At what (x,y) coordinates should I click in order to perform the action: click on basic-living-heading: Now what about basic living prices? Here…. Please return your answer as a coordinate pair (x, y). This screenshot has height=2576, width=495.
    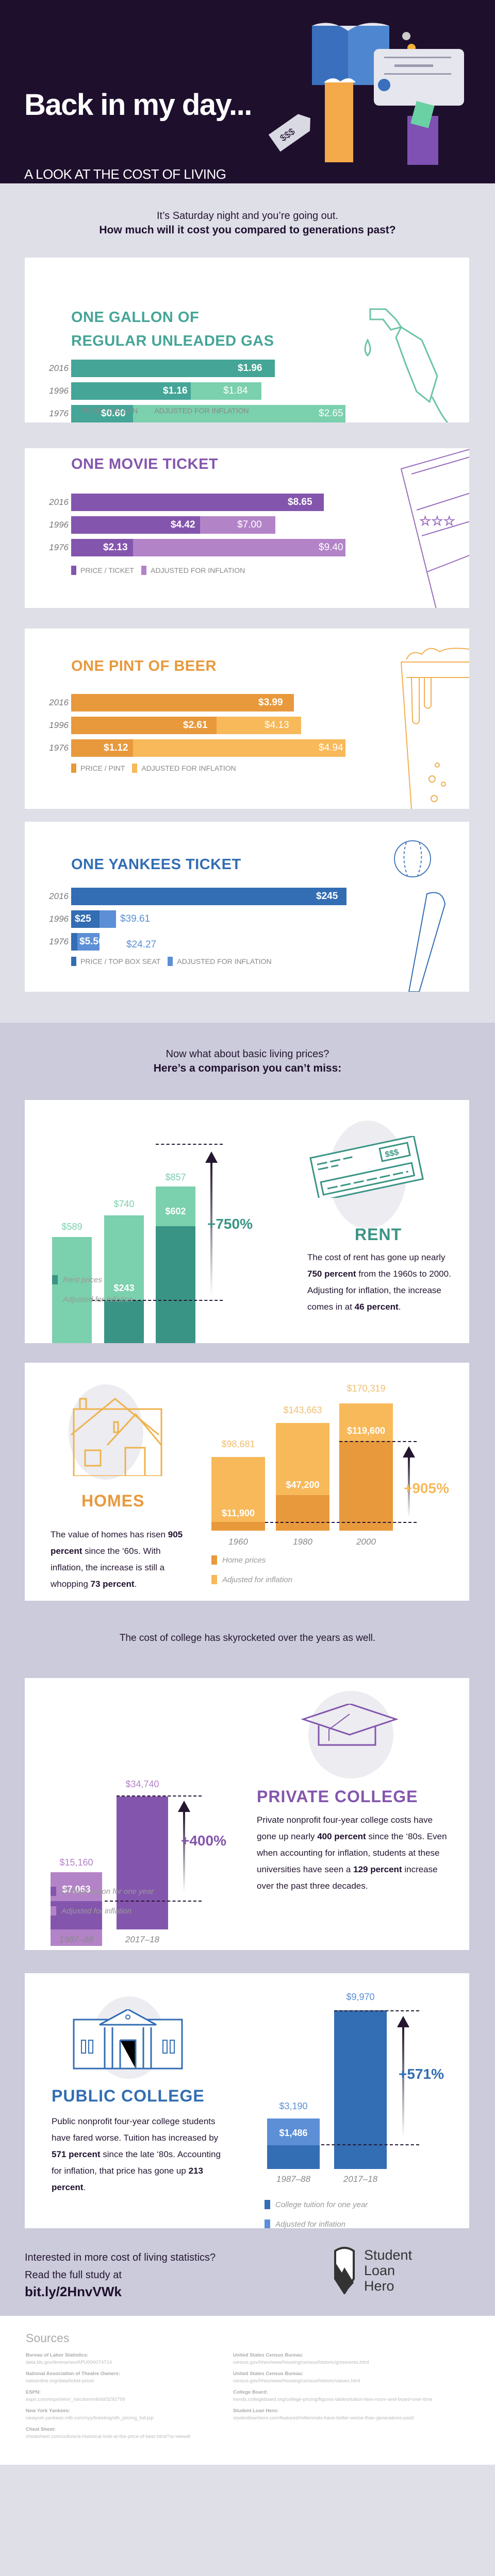
    Looking at the image, I should click on (247, 1061).